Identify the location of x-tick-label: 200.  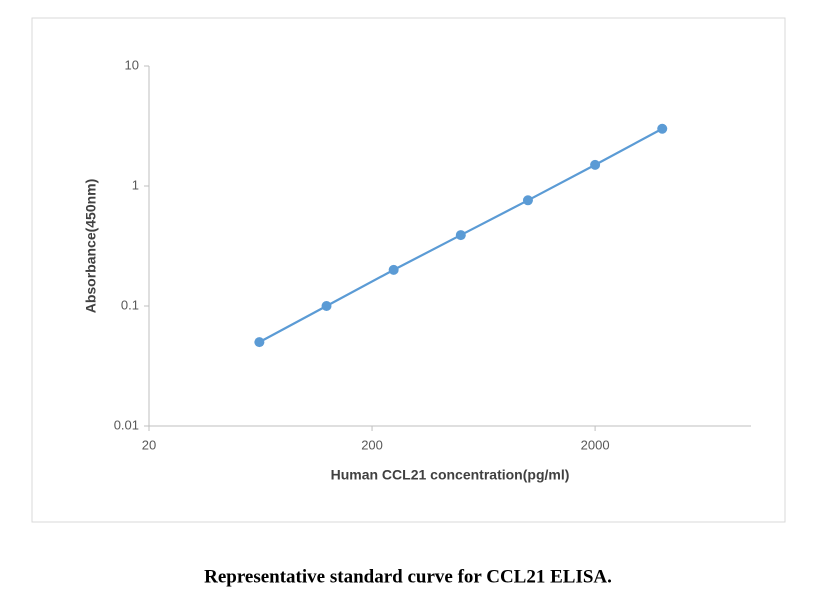
(372, 444).